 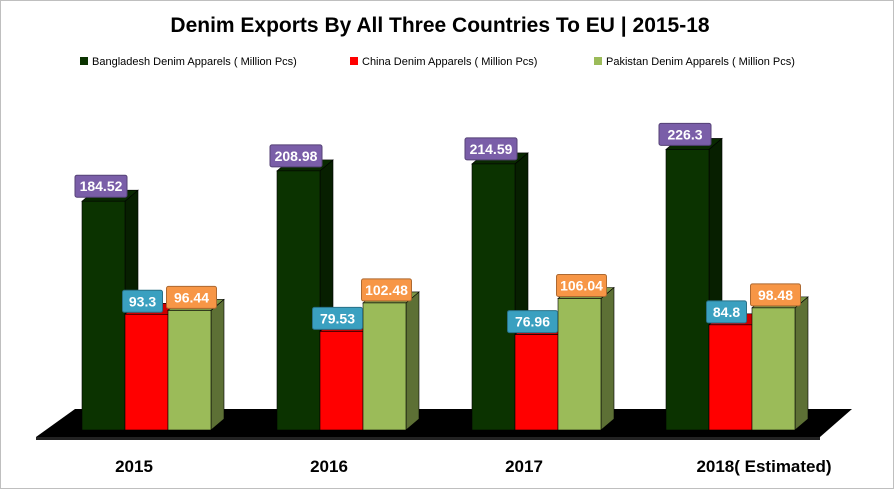 I want to click on data-label-text: 214.59, so click(x=491, y=149).